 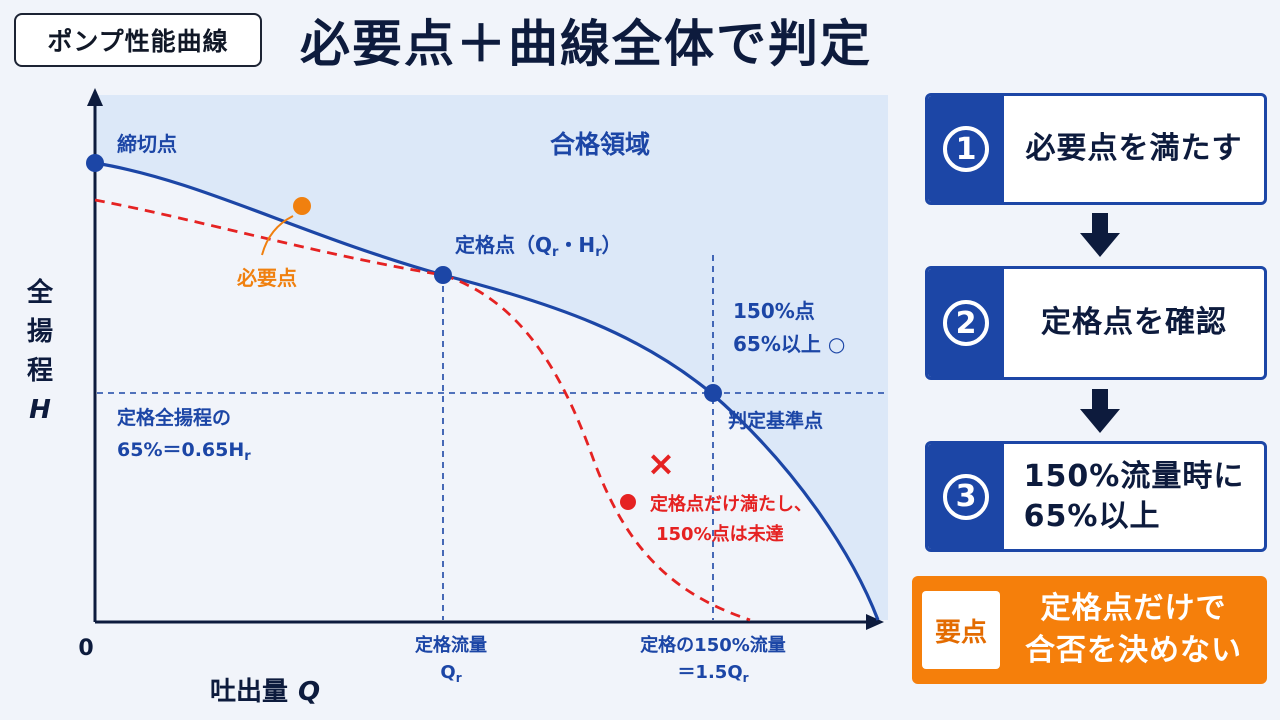 What do you see at coordinates (184, 451) in the screenshot?
I see `head-65-label-line2: 65%＝0.65Hr` at bounding box center [184, 451].